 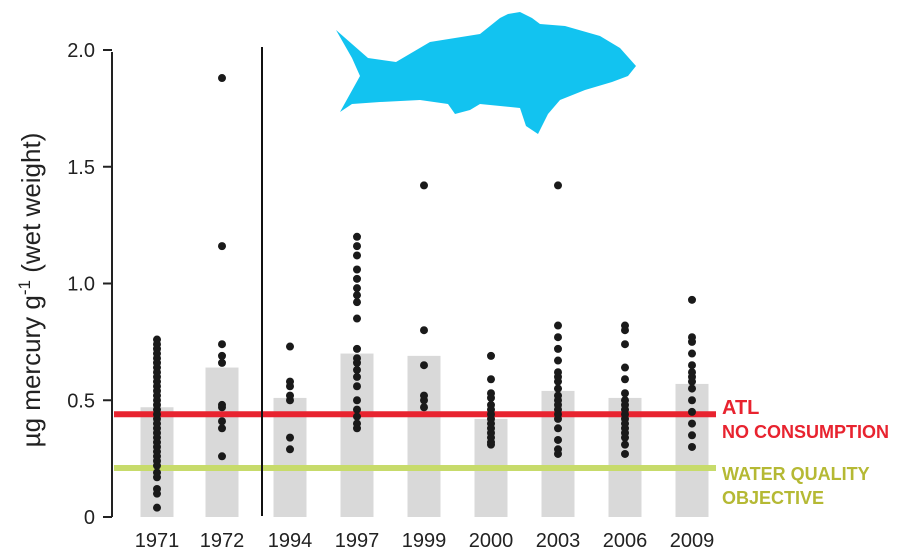 I want to click on x-tick-label: 1999, so click(x=424, y=541).